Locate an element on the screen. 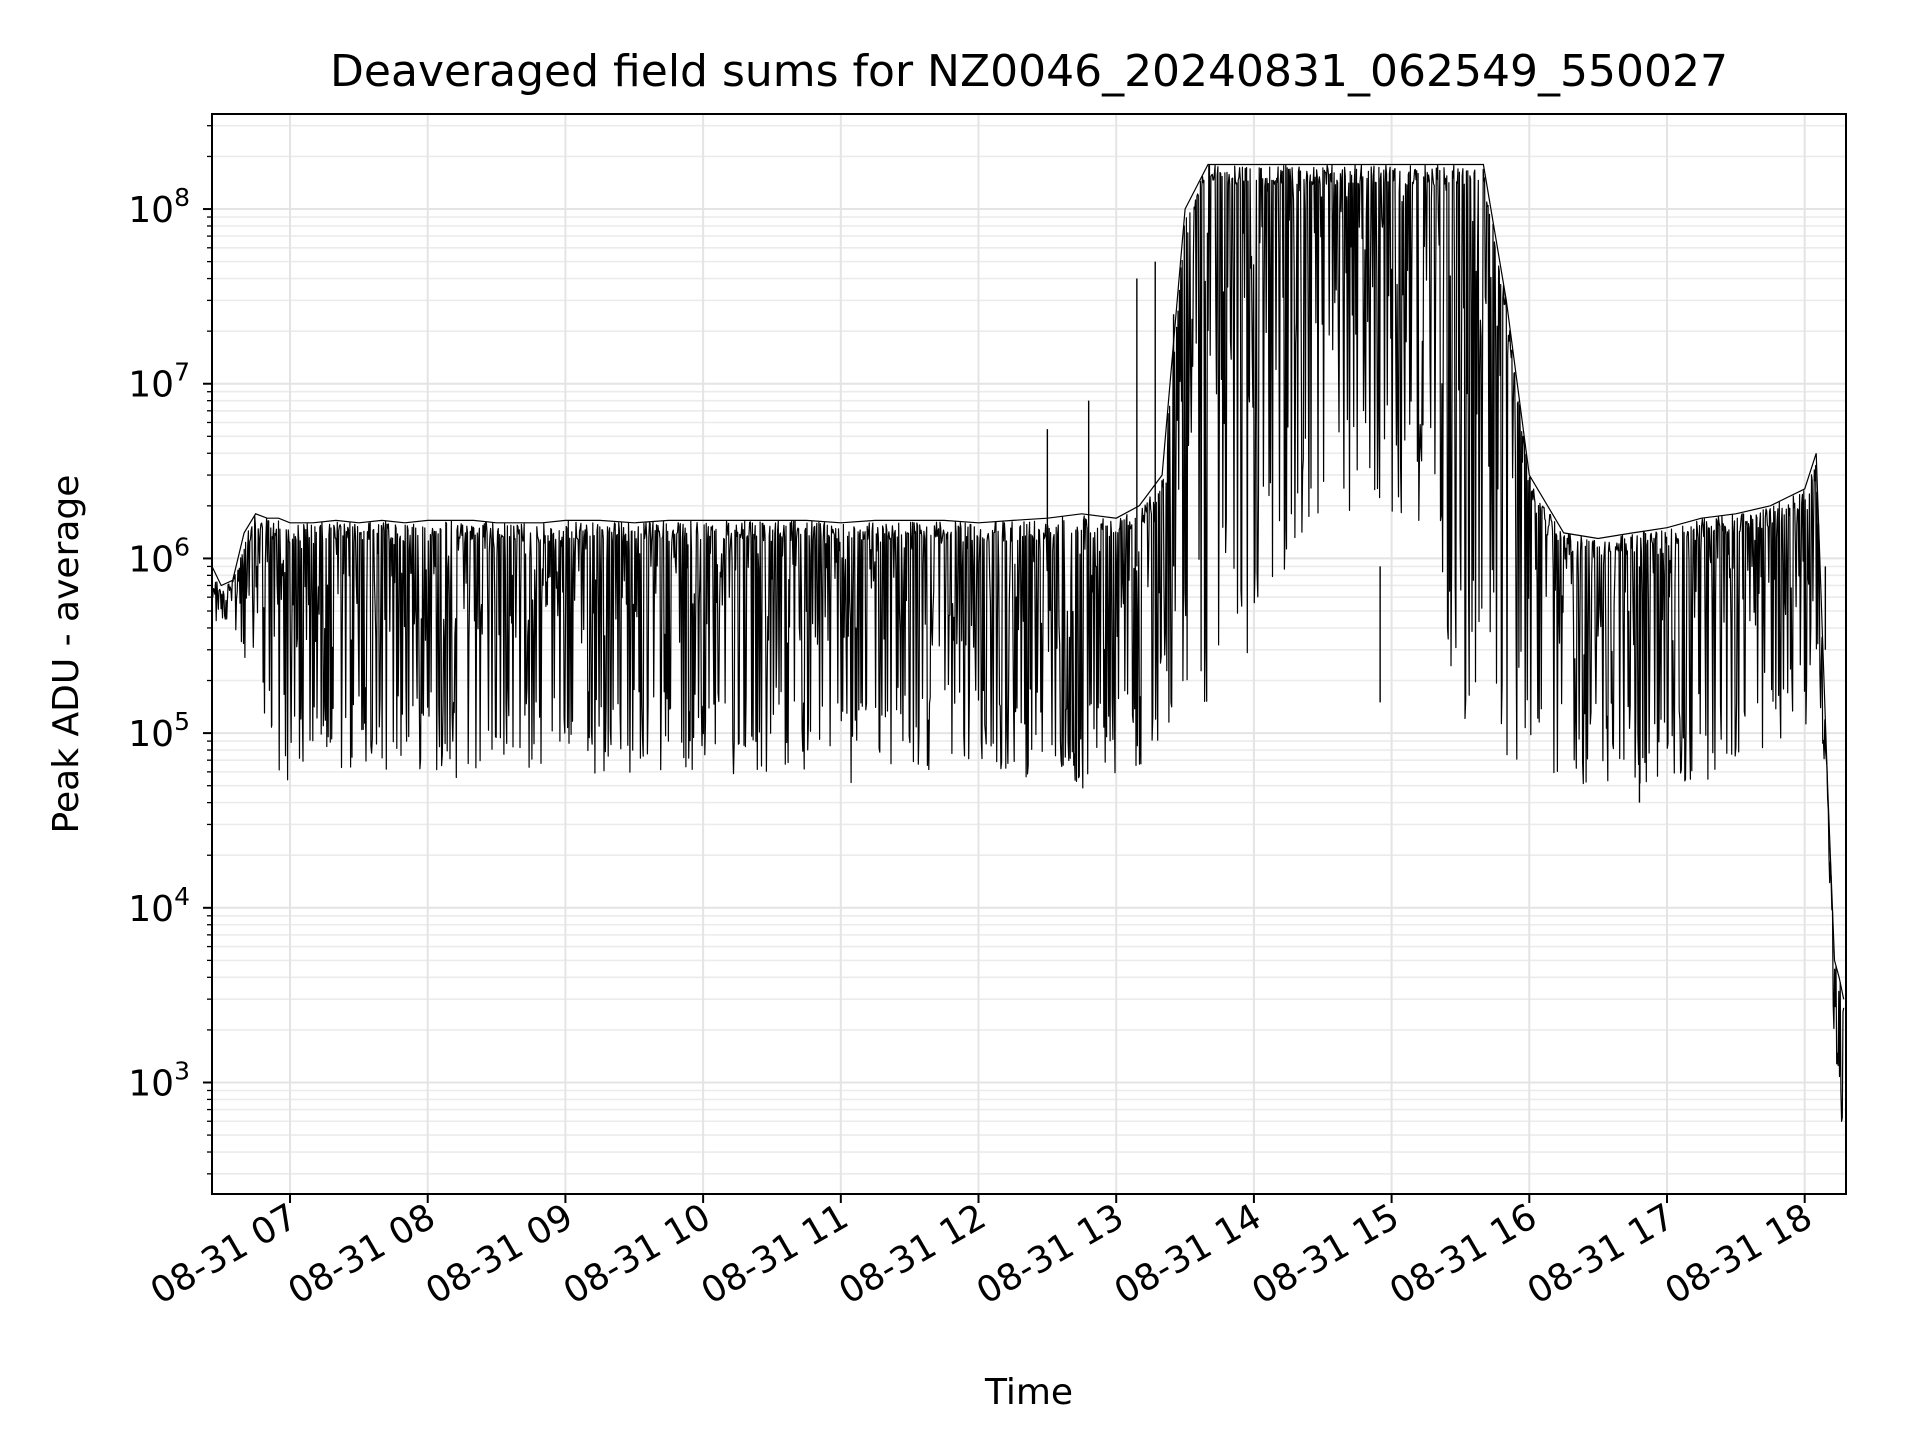 This screenshot has height=1440, width=1920. x-axis-label: Time is located at coordinates (1028, 1392).